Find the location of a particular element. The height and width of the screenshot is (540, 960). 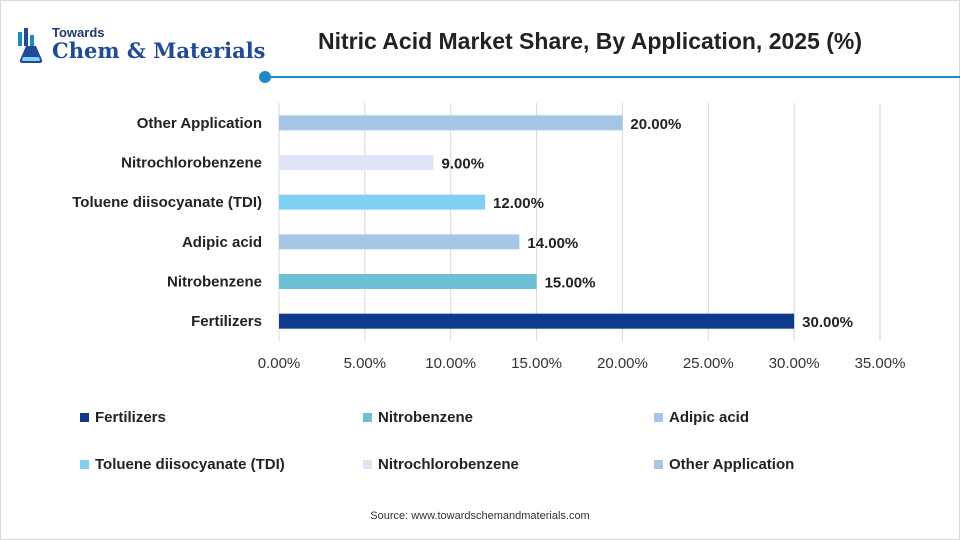

legend-item: Adipic acid is located at coordinates (701, 417).